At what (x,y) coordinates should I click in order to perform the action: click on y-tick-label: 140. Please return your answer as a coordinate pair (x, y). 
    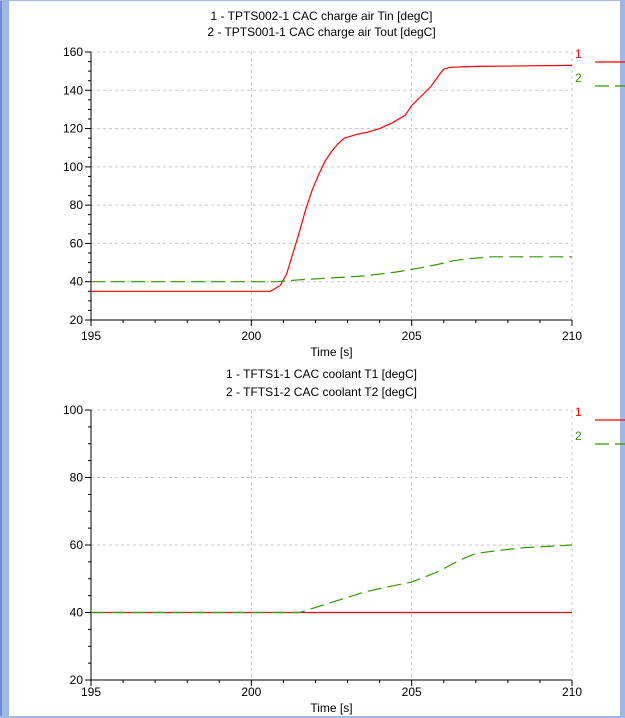
    Looking at the image, I should click on (73, 90).